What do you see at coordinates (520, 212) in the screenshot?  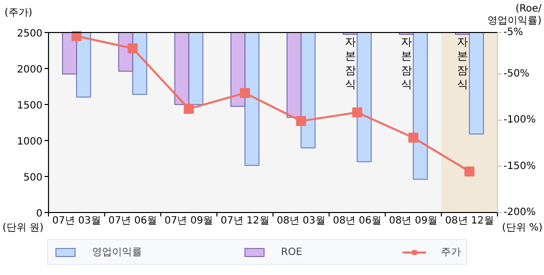 I see `y2-tick-label: -200%` at bounding box center [520, 212].